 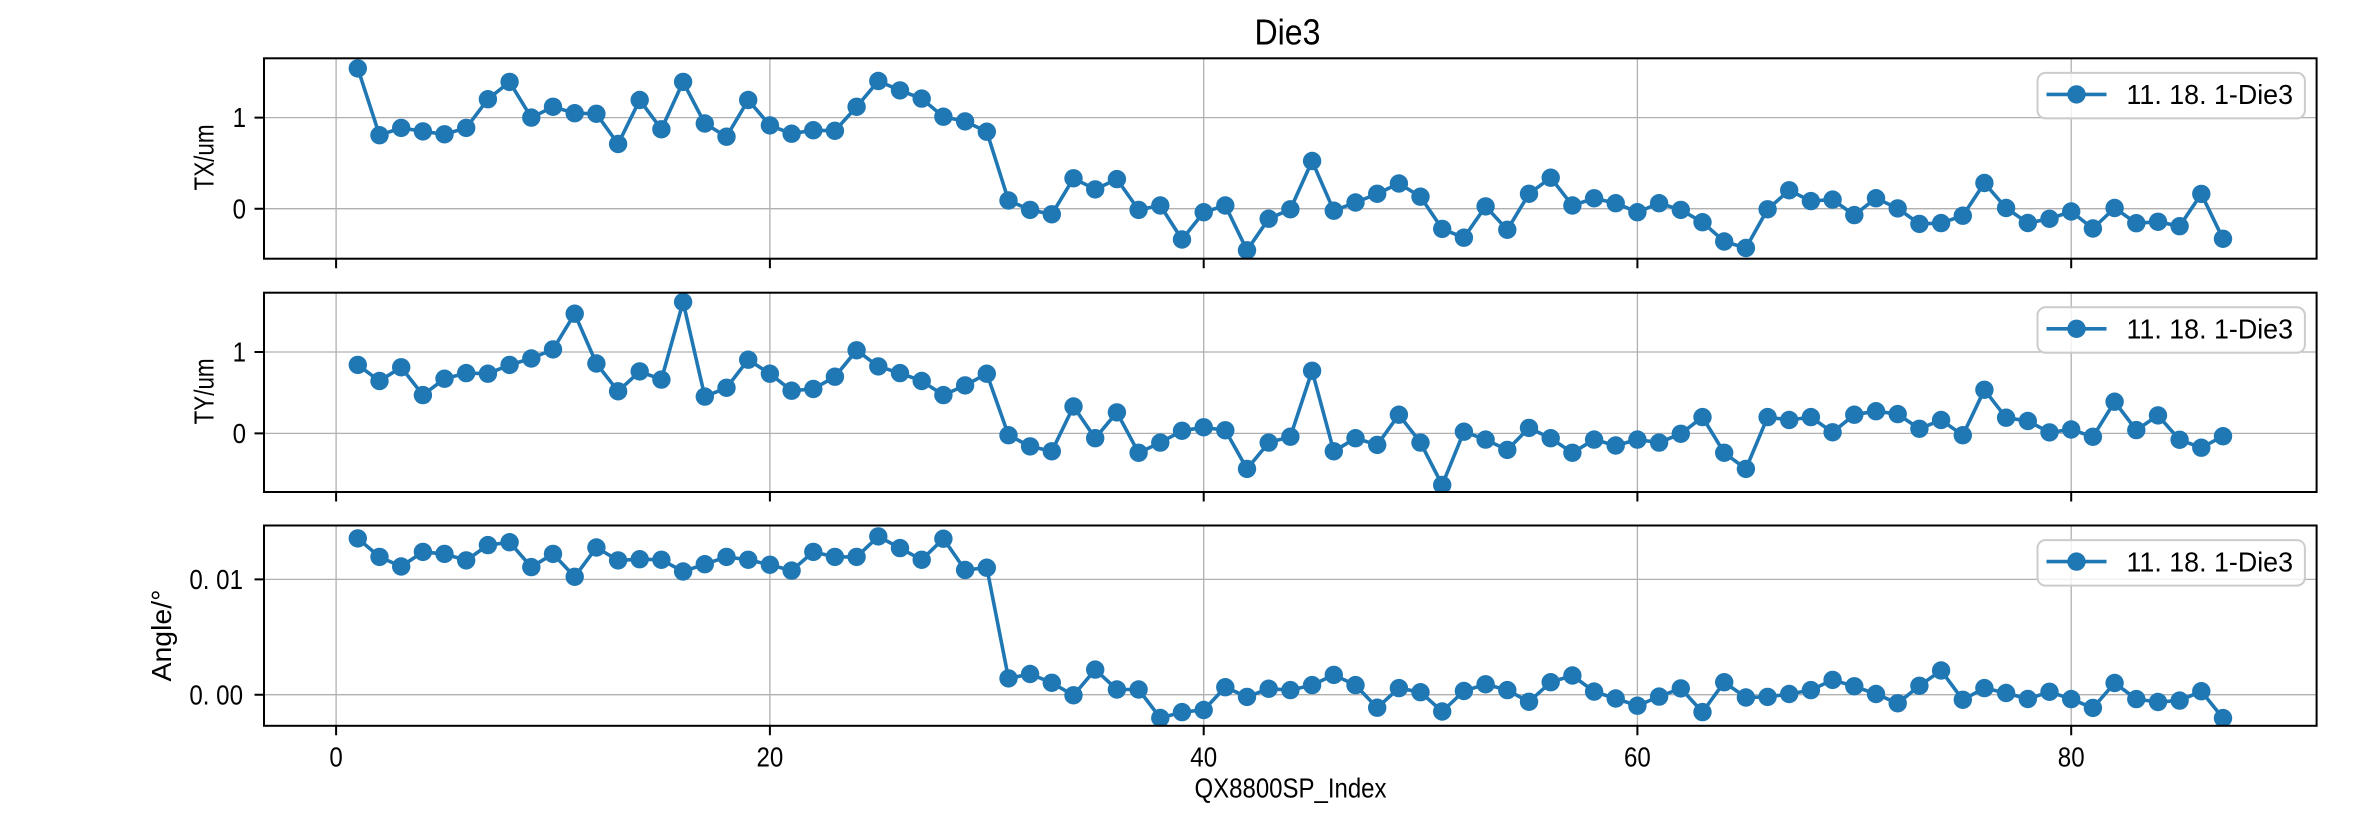 What do you see at coordinates (770, 757) in the screenshot?
I see `svg-text: 20` at bounding box center [770, 757].